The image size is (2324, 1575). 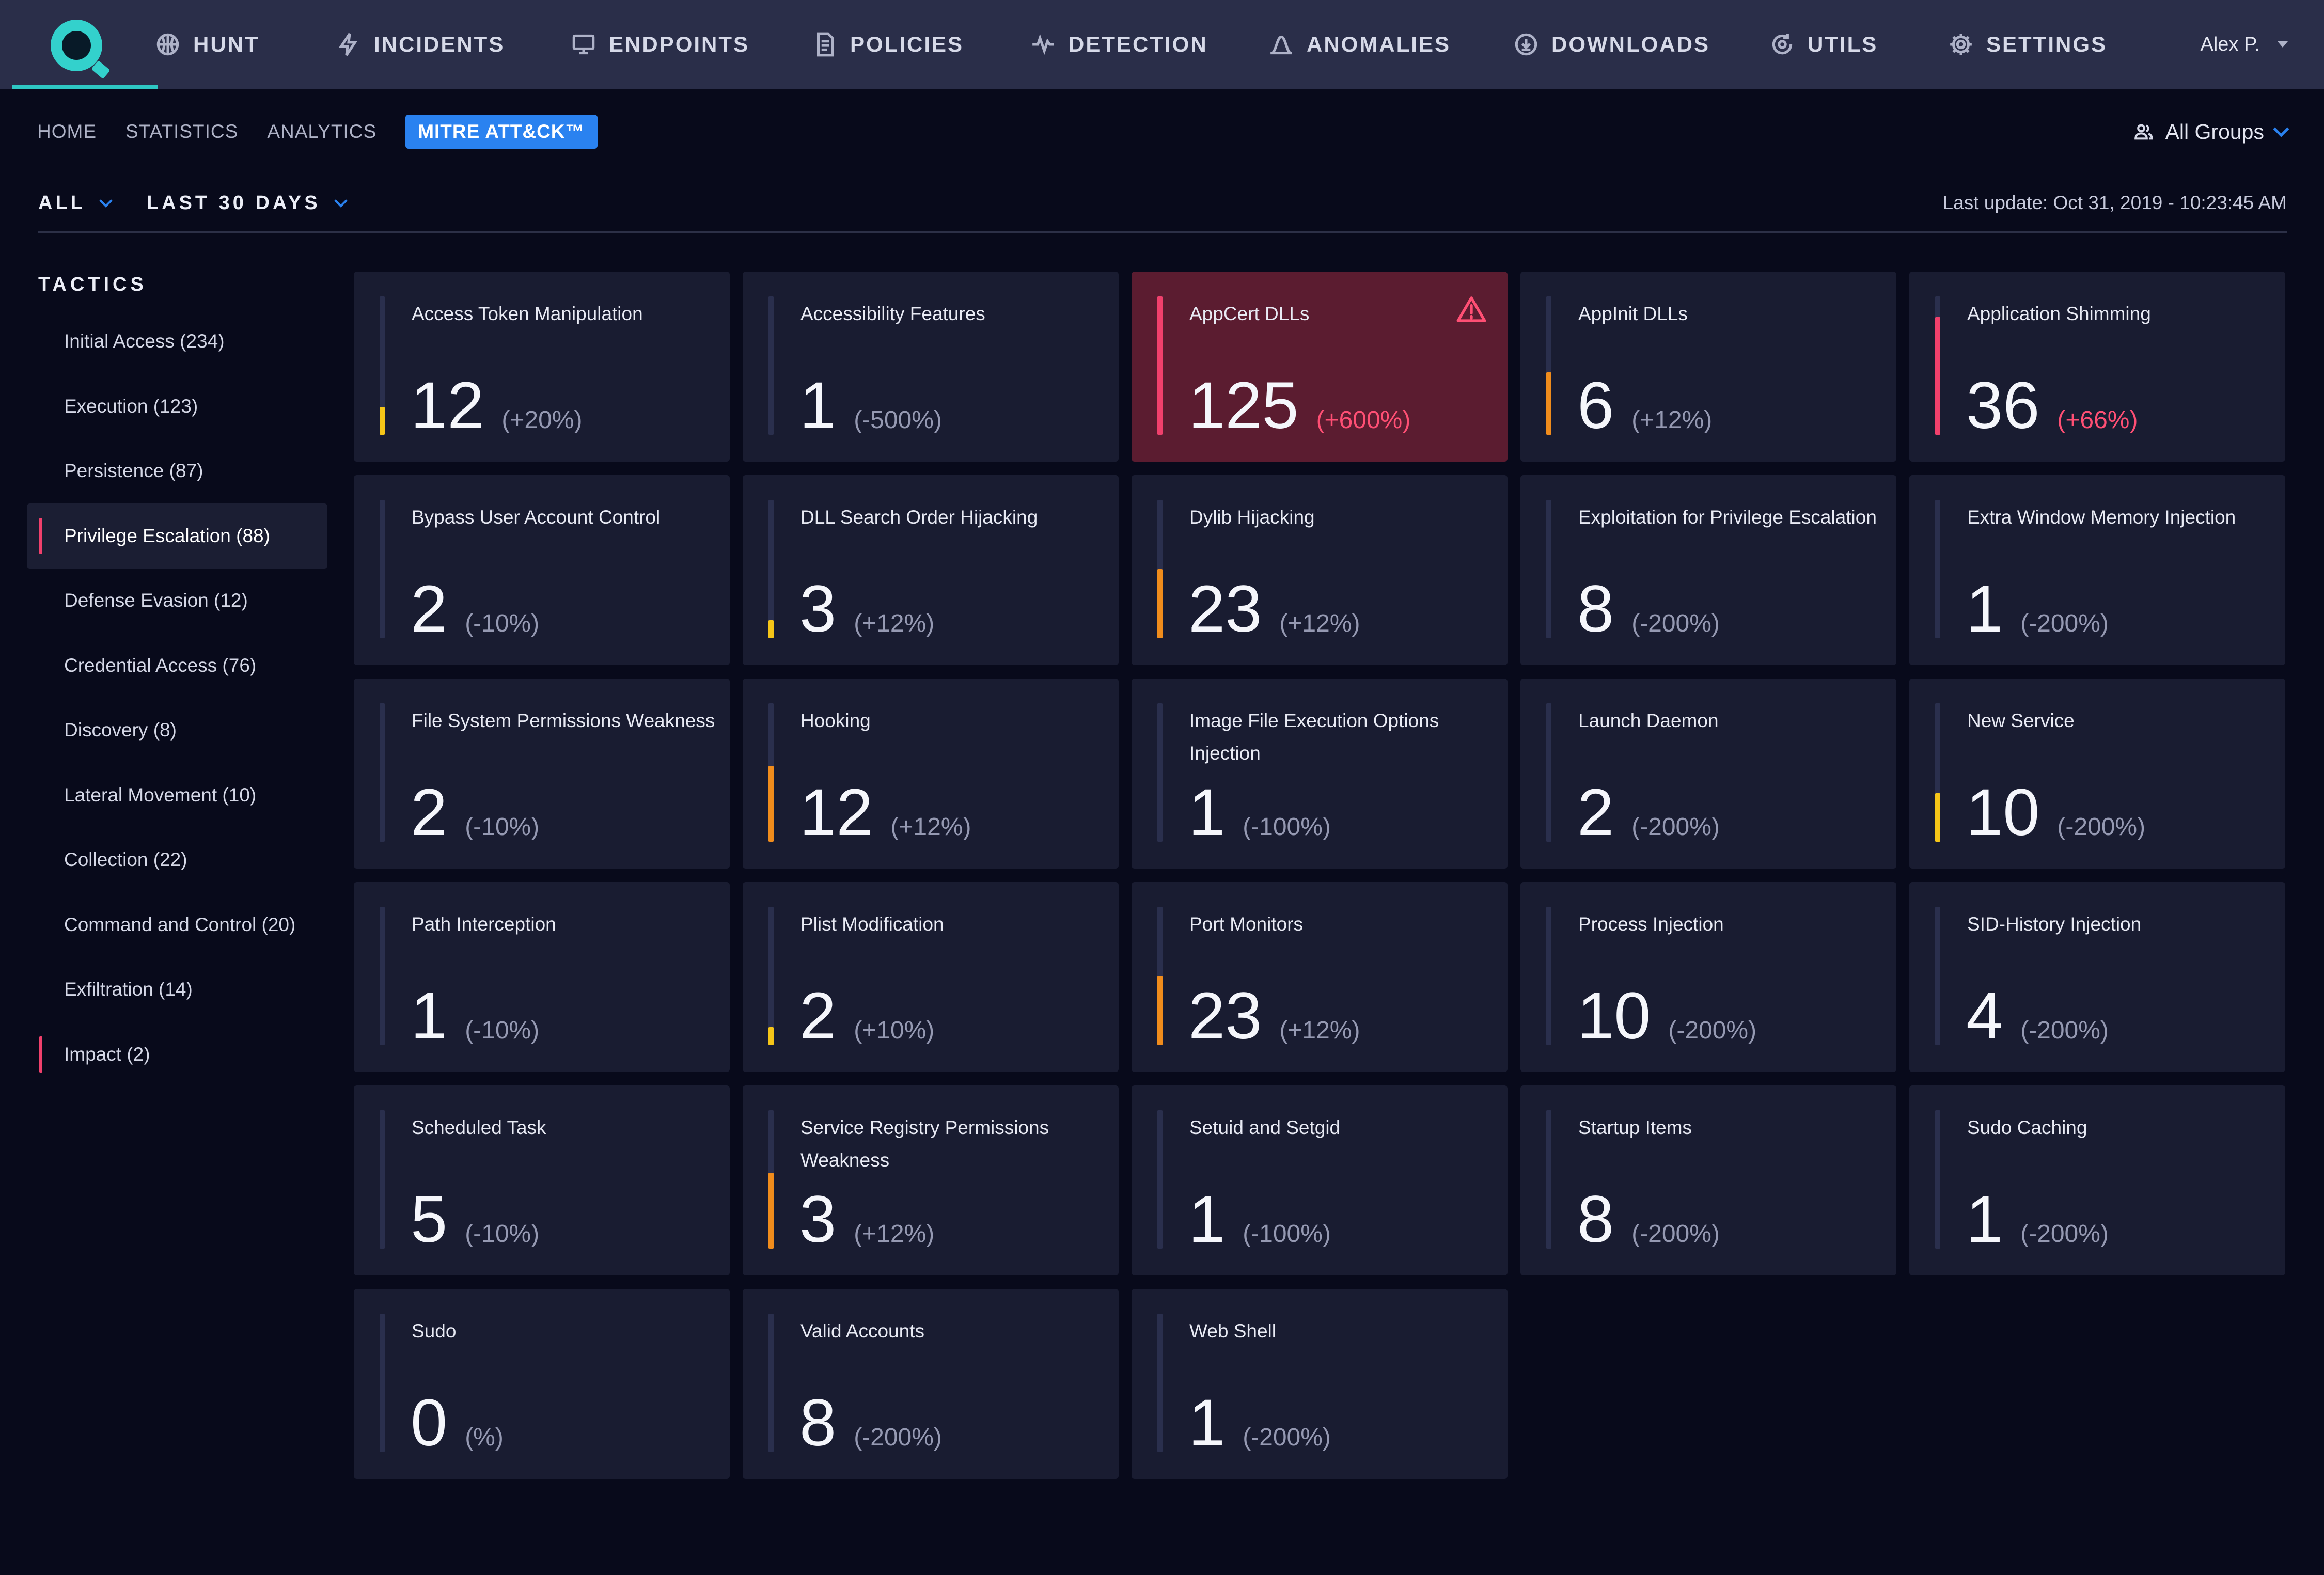 What do you see at coordinates (177, 924) in the screenshot?
I see `sidebar-item-tactic: Command and Control (20)` at bounding box center [177, 924].